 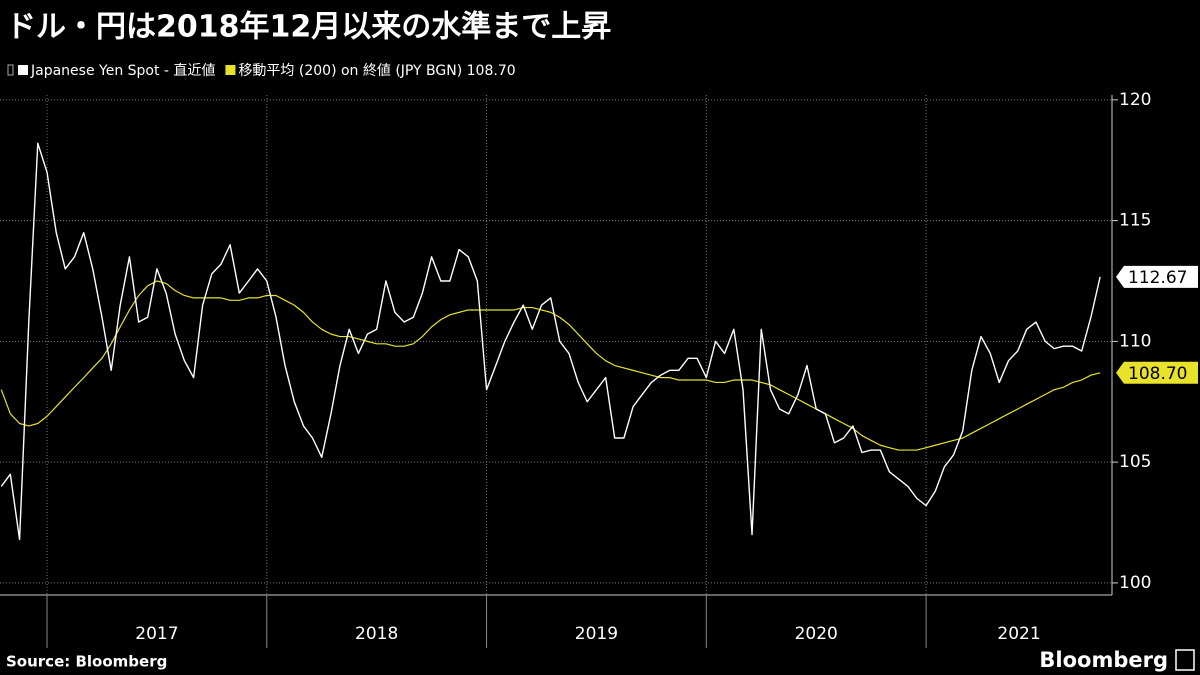 What do you see at coordinates (1135, 100) in the screenshot?
I see `y-tick-label: 120` at bounding box center [1135, 100].